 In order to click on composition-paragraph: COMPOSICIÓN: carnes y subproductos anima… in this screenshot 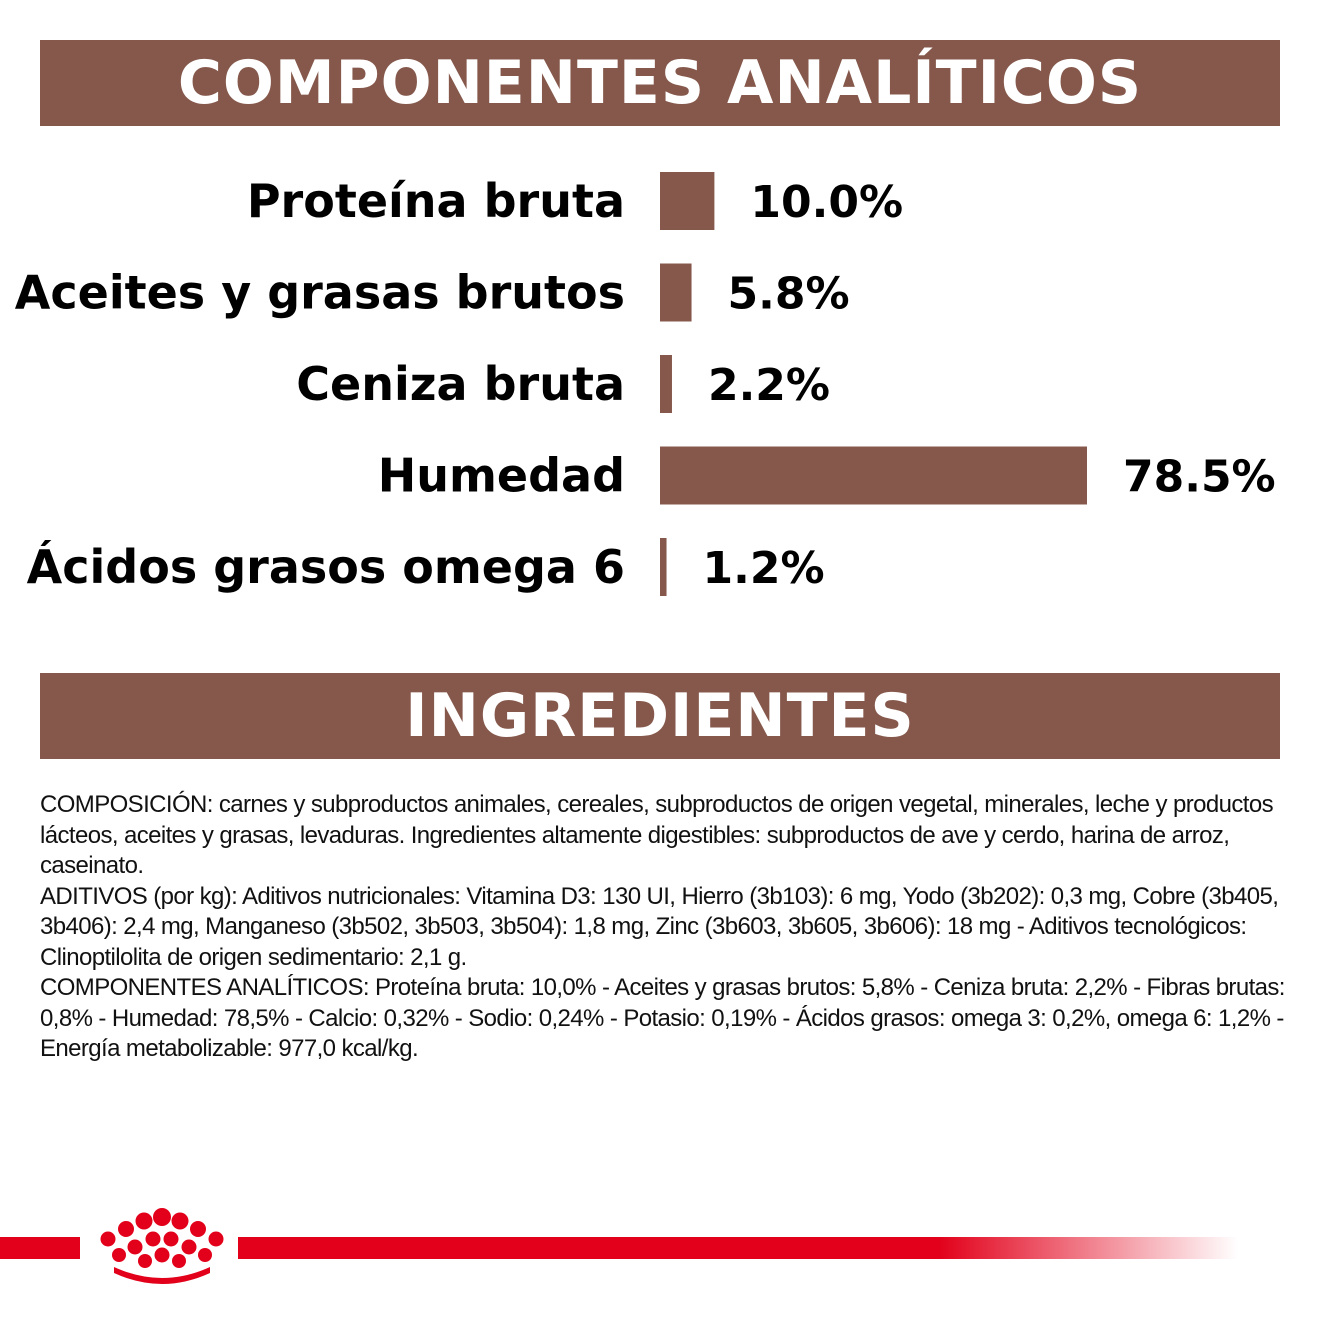, I will do `click(657, 835)`.